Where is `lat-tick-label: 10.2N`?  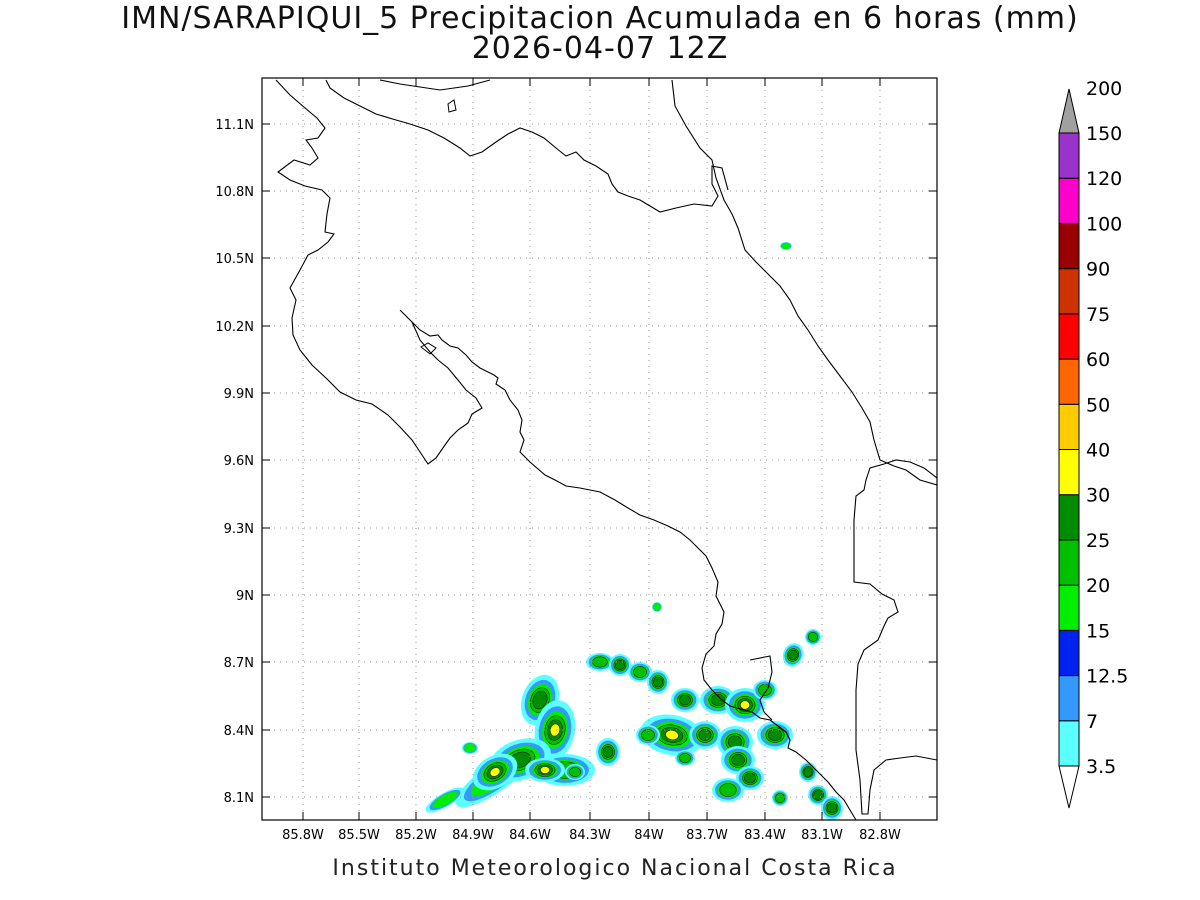
lat-tick-label: 10.2N is located at coordinates (234, 327).